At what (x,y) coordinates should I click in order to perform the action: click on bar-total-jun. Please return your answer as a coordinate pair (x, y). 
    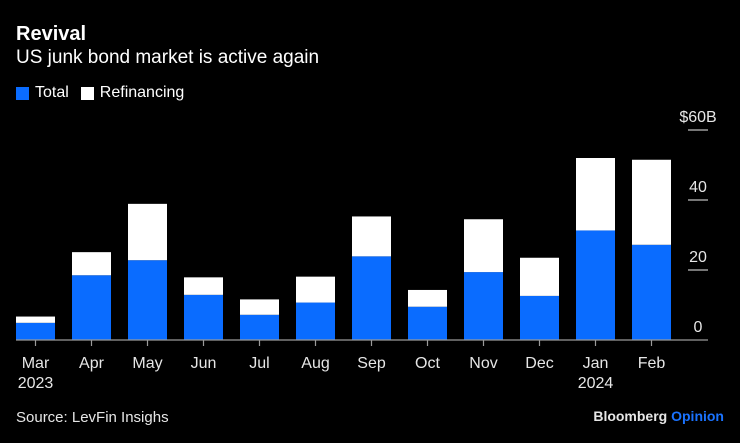
    Looking at the image, I should click on (203, 317).